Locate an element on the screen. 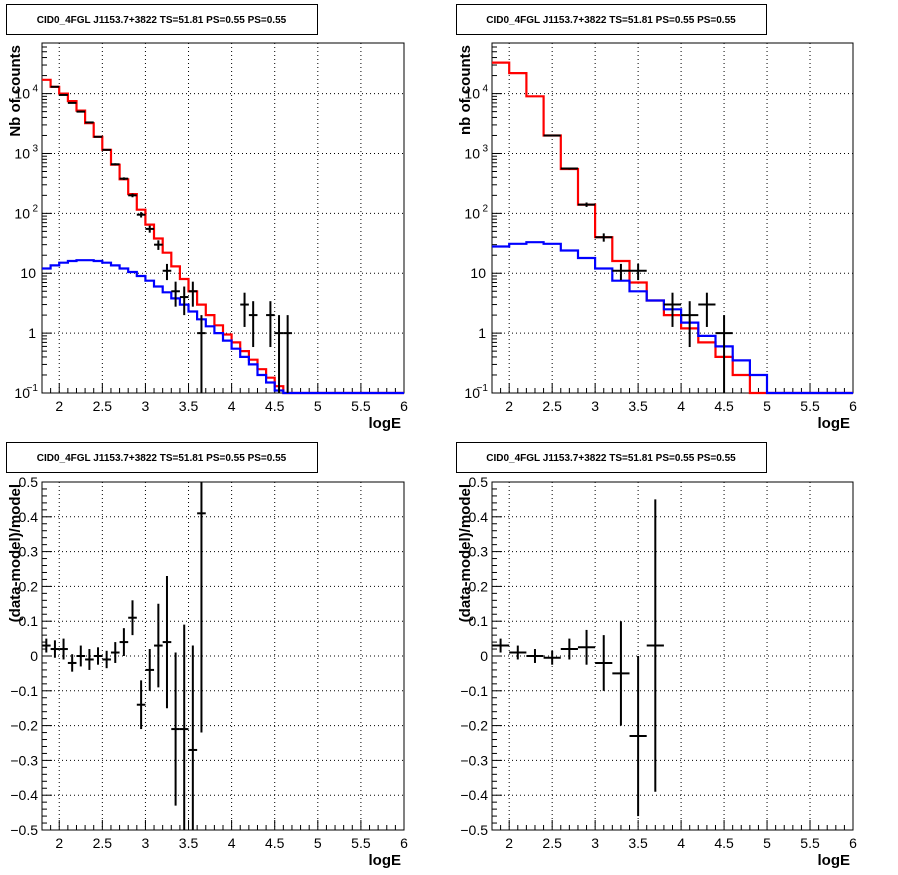 Image resolution: width=898 pixels, height=875 pixels. total_model-histogram is located at coordinates (223, 236).